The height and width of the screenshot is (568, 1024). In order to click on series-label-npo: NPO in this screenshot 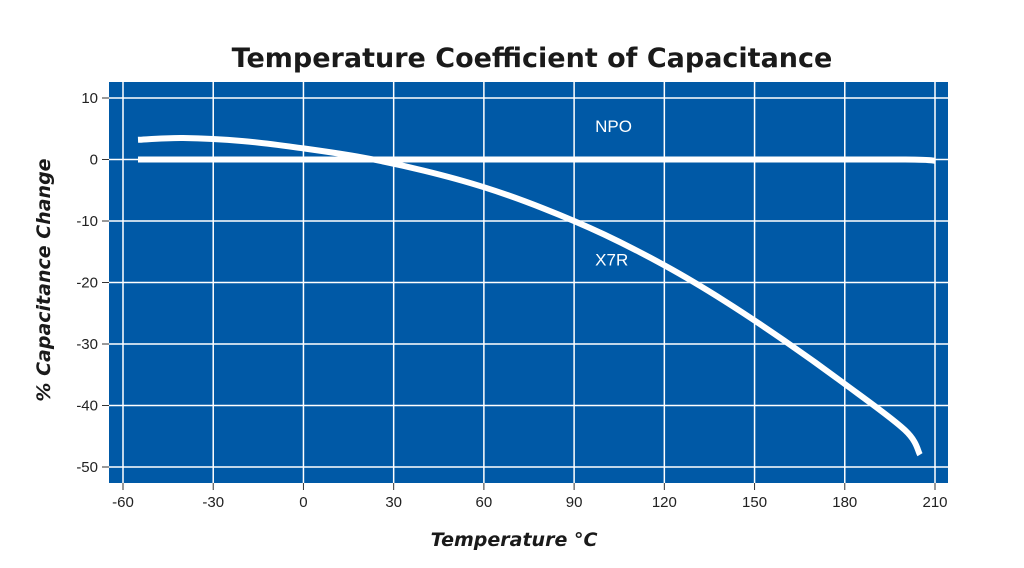, I will do `click(613, 126)`.